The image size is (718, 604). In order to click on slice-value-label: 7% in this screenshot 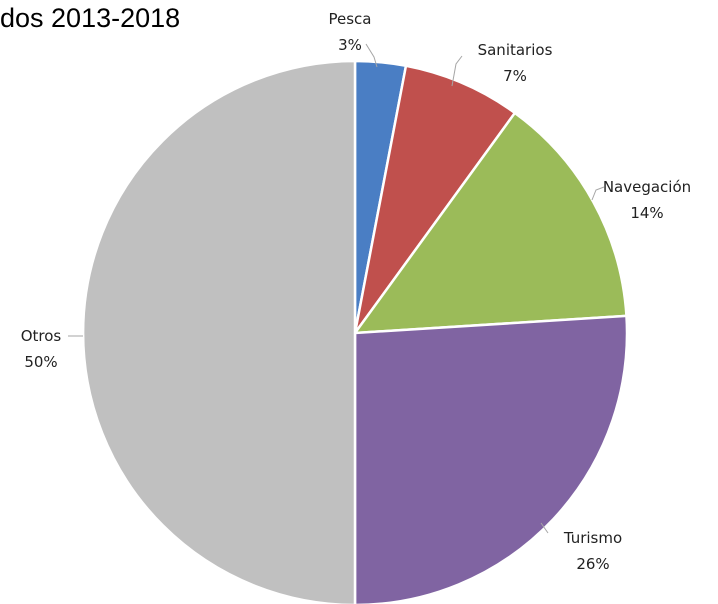, I will do `click(515, 76)`.